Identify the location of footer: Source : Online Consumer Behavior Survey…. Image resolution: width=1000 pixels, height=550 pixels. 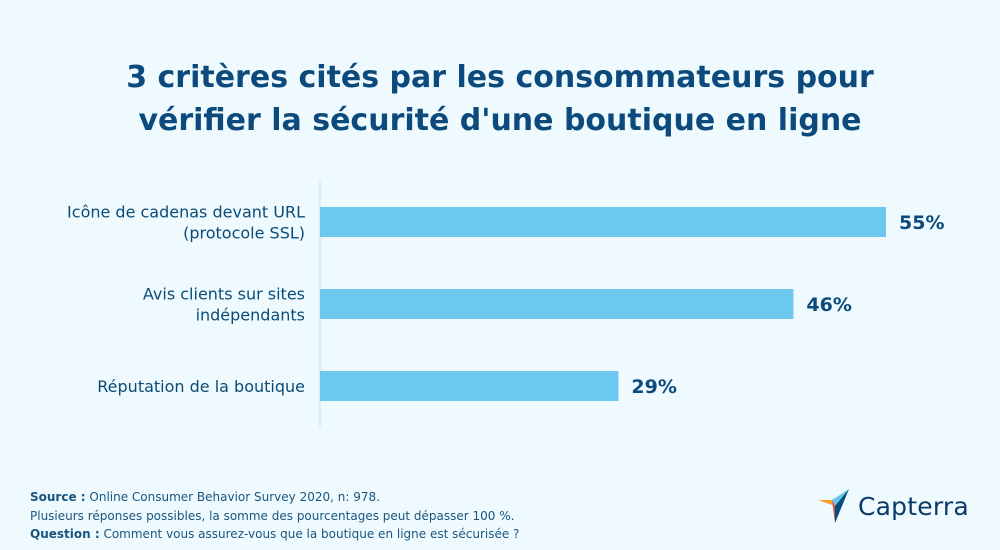
(274, 516).